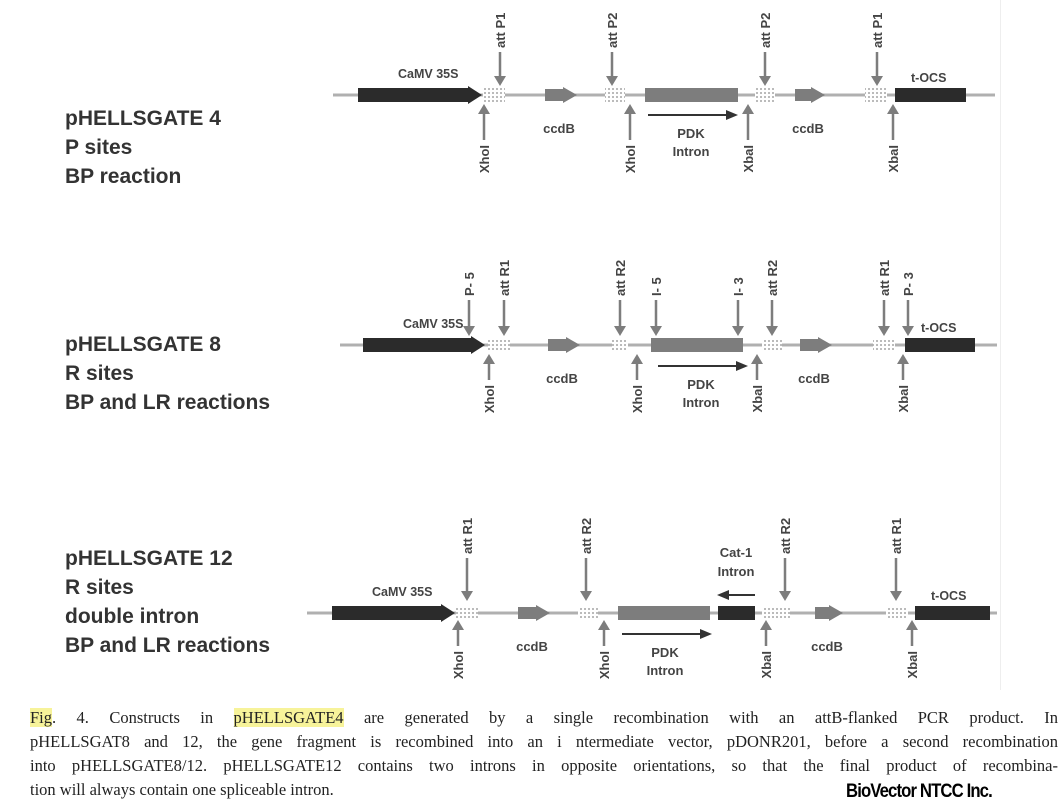 This screenshot has height=804, width=1063. Describe the element at coordinates (706, 634) in the screenshot. I see `construct3-pdk-orientation-arrow-head` at that location.